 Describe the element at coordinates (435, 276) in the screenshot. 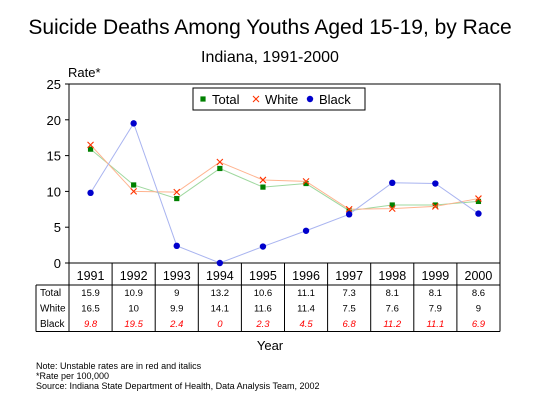

I see `x-tick-label: 1999` at that location.